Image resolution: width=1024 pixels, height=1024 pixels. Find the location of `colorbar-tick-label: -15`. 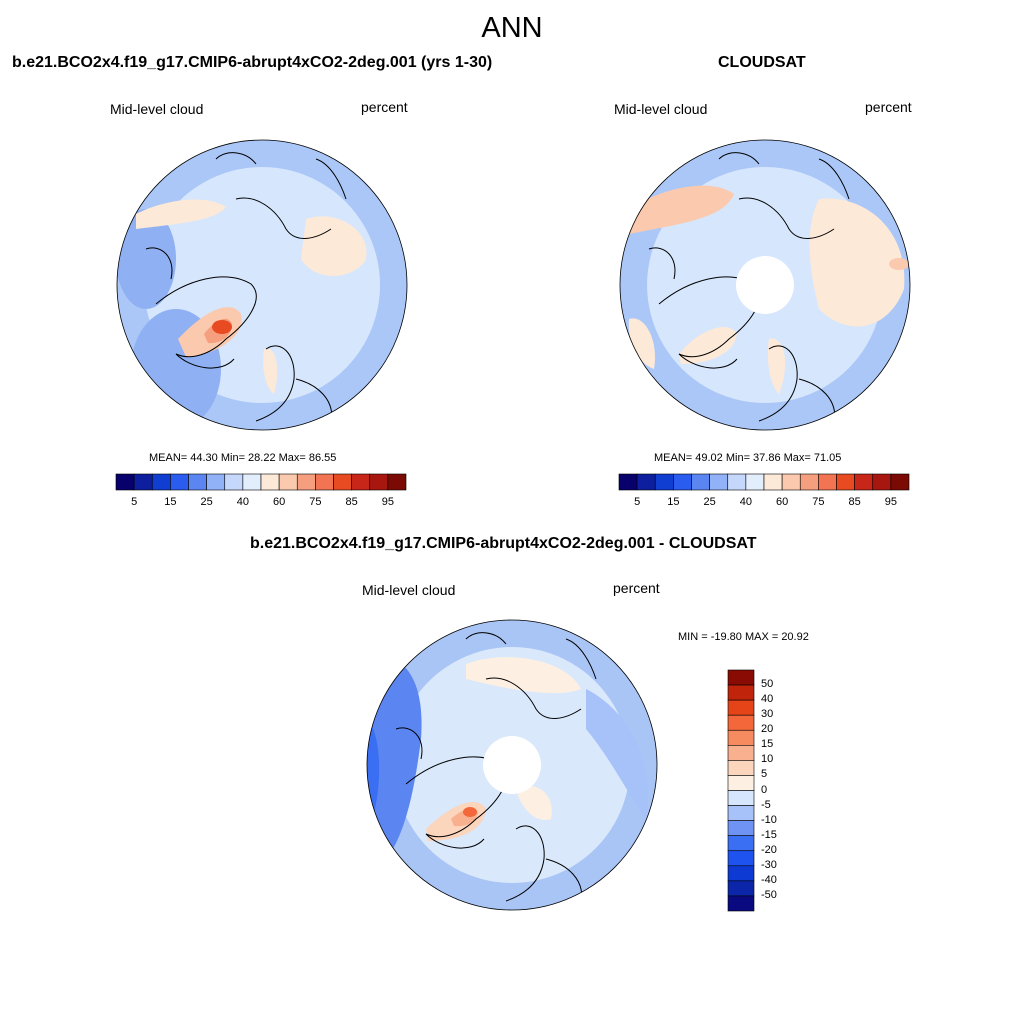

colorbar-tick-label: -15 is located at coordinates (769, 834).